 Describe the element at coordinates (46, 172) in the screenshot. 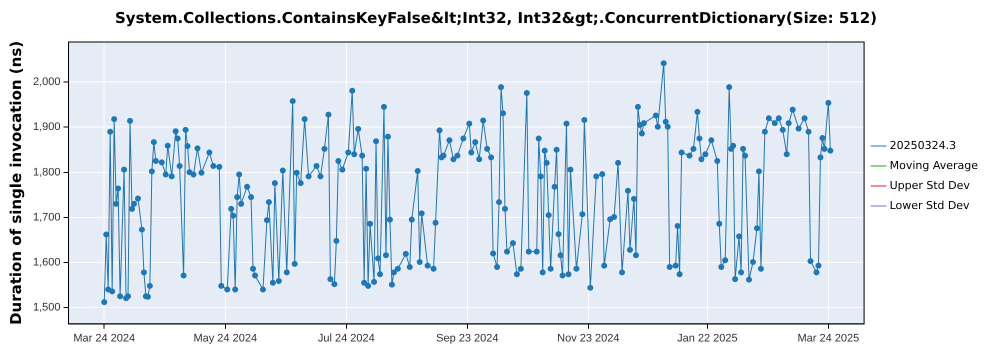

I see `y-tick-label: 1,800` at that location.